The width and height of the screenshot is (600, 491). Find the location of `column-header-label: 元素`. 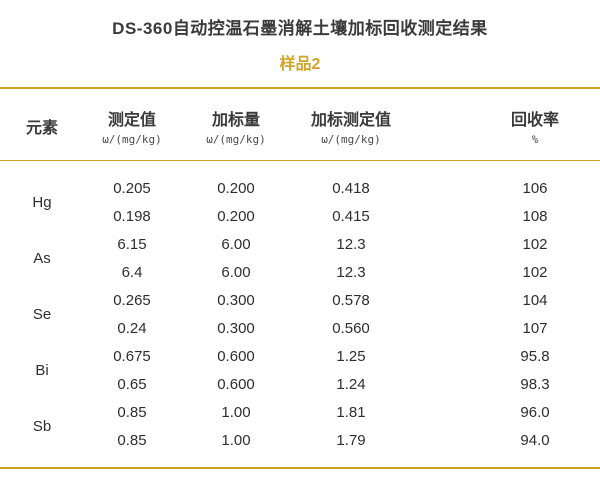

column-header-label: 元素 is located at coordinates (41, 128).